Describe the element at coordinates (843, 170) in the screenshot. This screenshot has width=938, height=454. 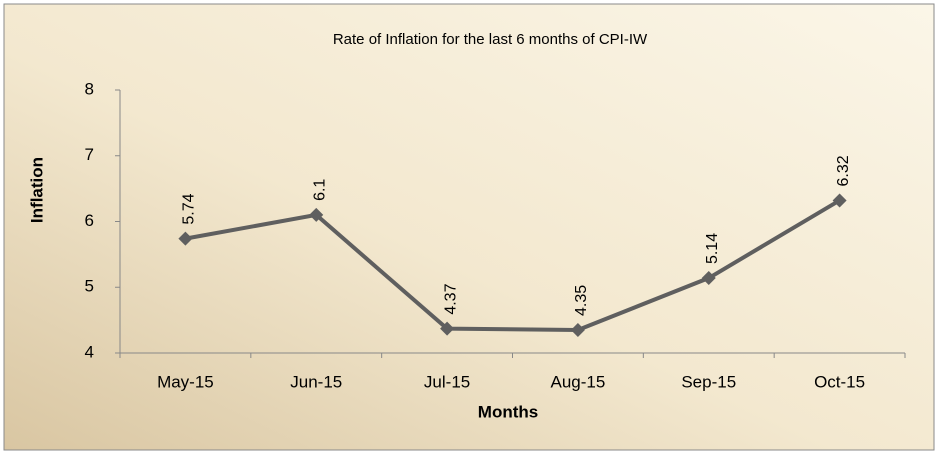
I see `data-label: 6.32` at that location.